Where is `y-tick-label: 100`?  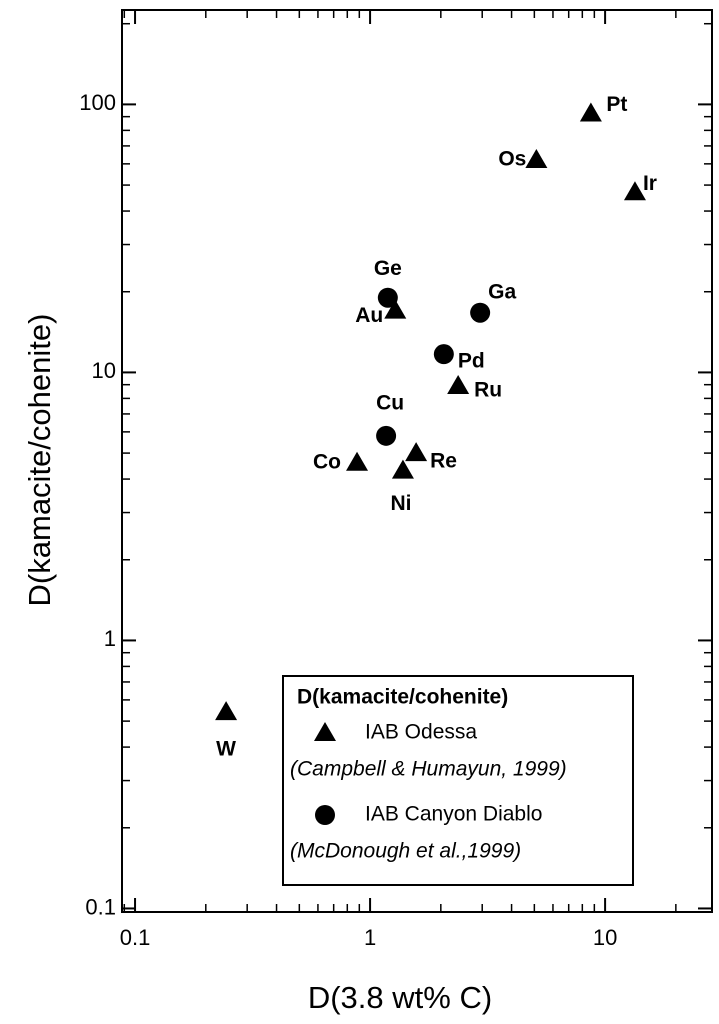 y-tick-label: 100 is located at coordinates (97, 102).